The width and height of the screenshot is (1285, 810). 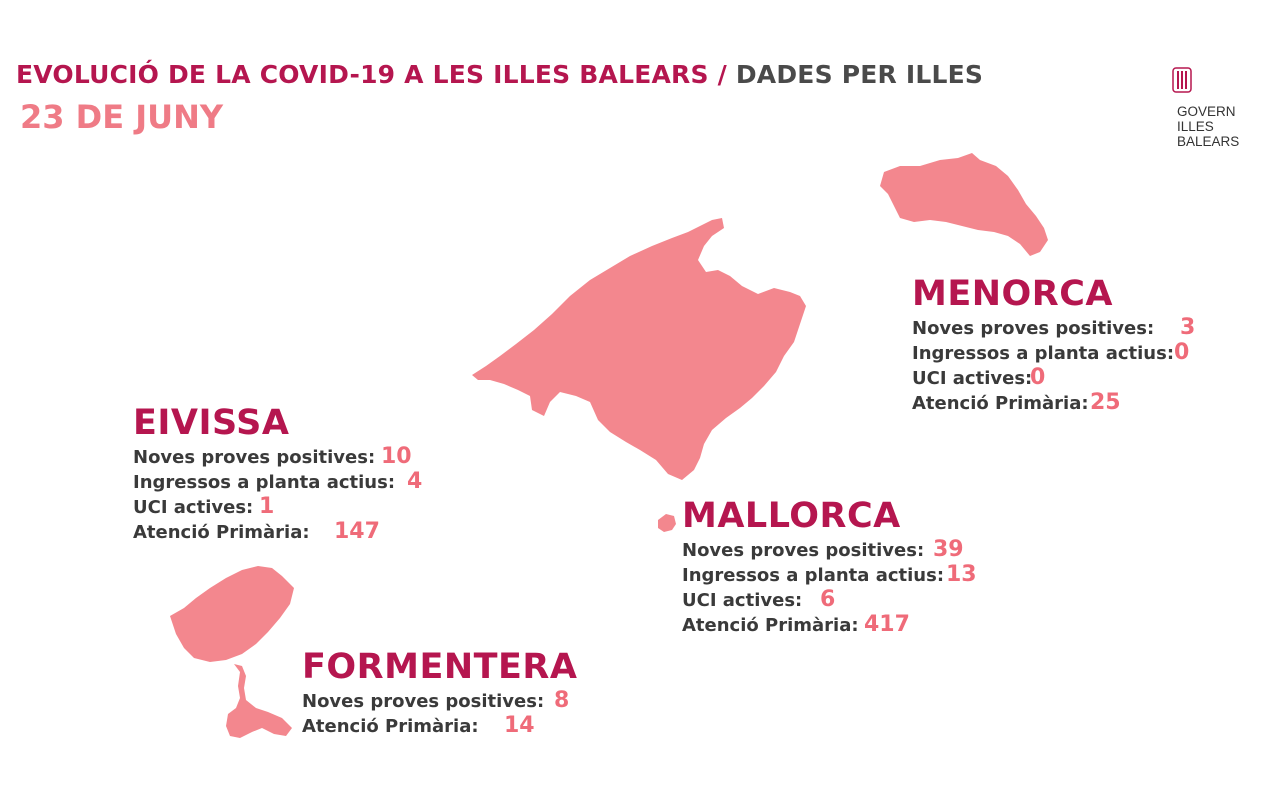 What do you see at coordinates (562, 700) in the screenshot?
I see `stat-value: 8` at bounding box center [562, 700].